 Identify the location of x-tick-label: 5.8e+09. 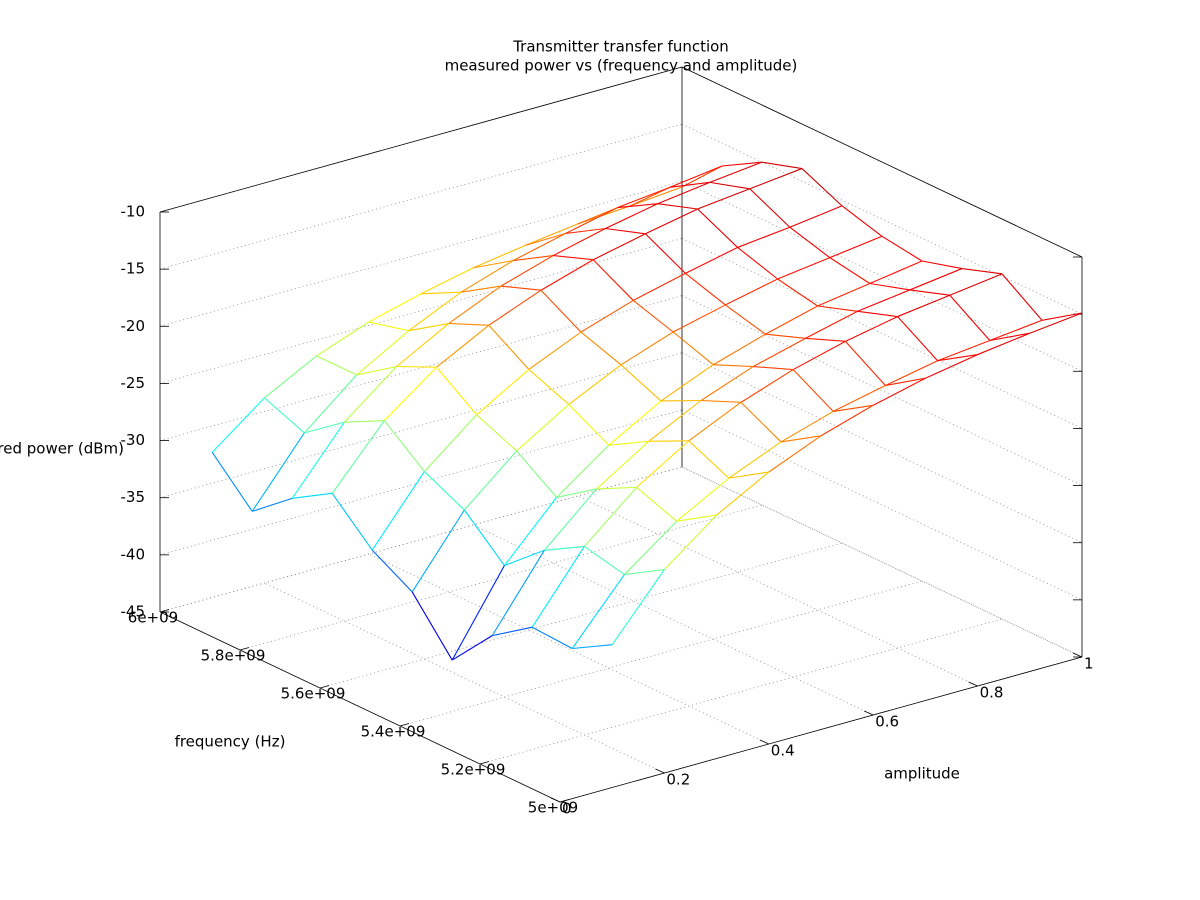
(233, 656).